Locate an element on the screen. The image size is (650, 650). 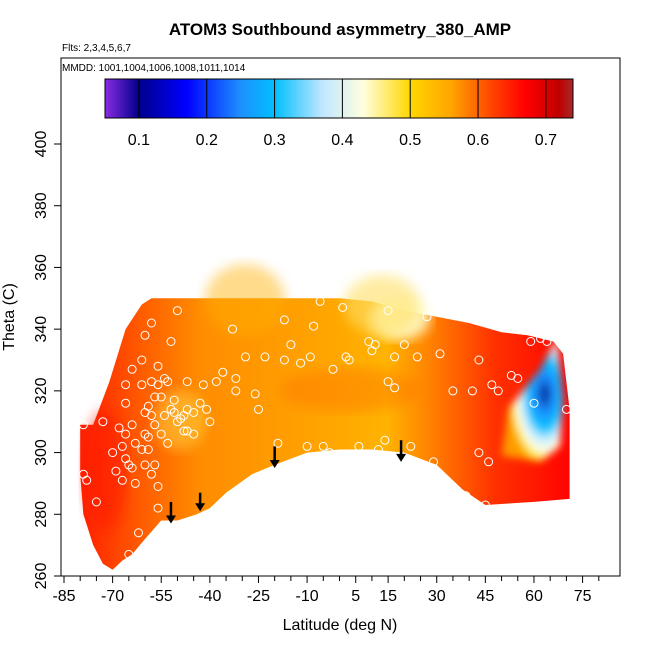
y-tick-label: 280 is located at coordinates (41, 514).